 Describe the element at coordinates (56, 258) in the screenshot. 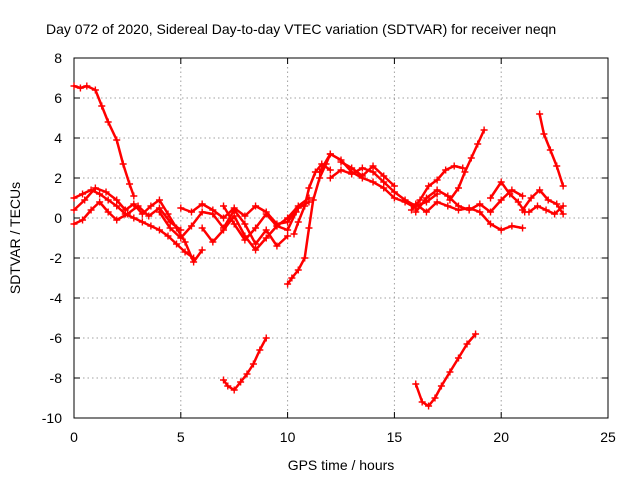

I see `y-tick-label: -2` at that location.